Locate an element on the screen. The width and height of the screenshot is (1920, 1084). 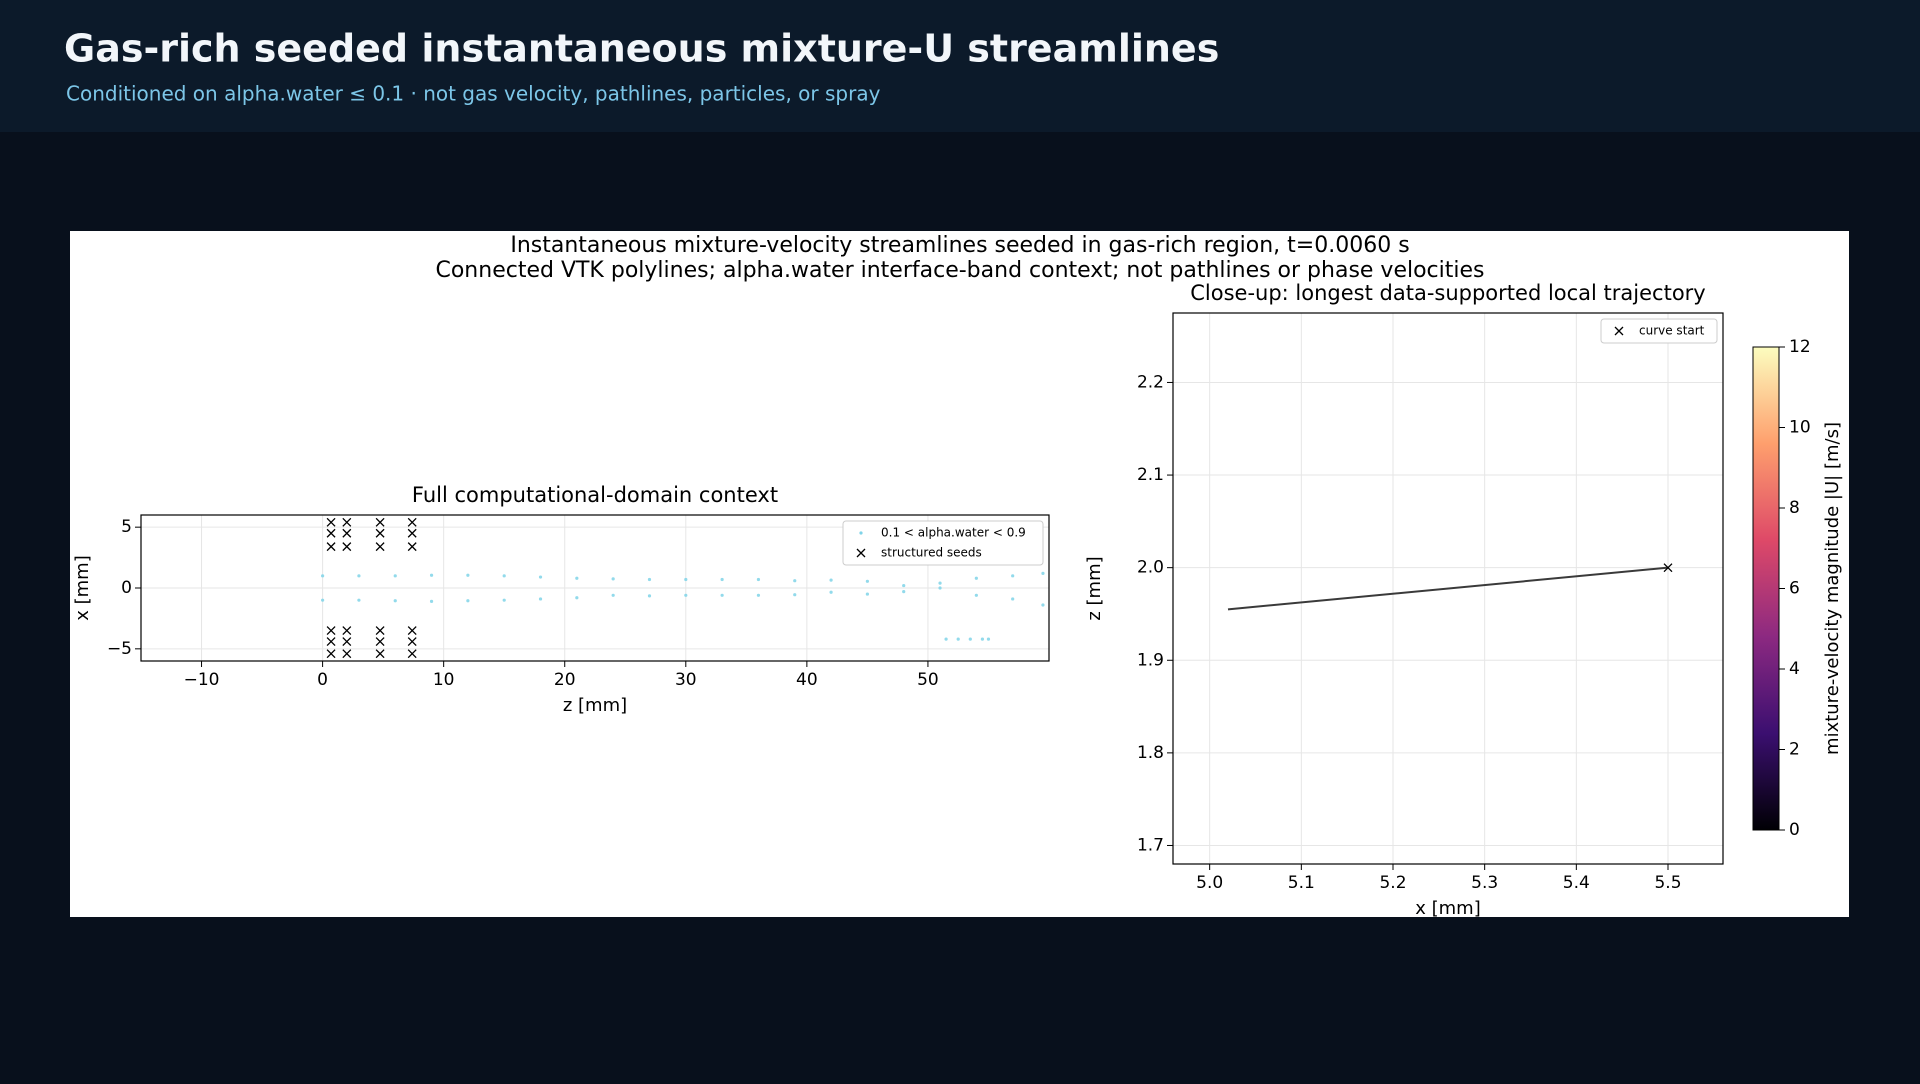
x-tick-label: 10 is located at coordinates (444, 680).